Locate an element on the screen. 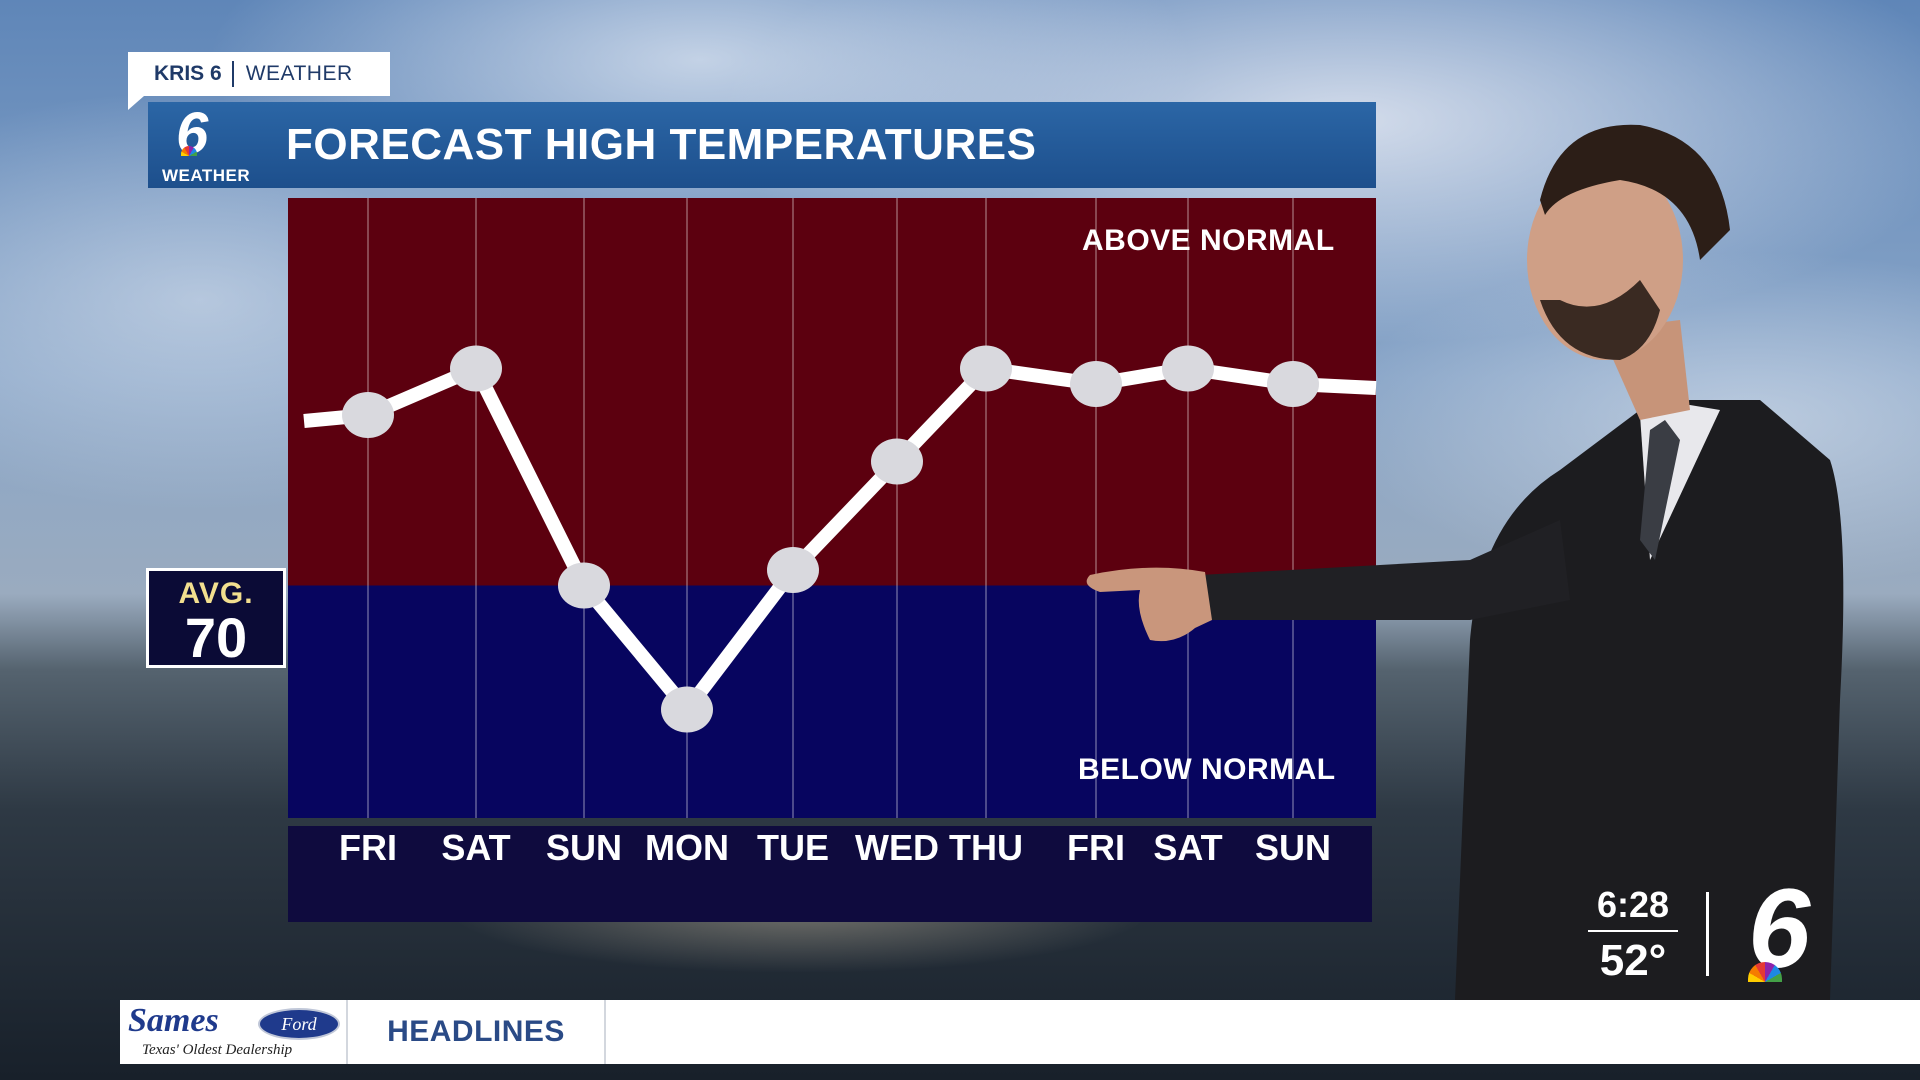  chart-title: FORECAST HIGH TEMPERATURES is located at coordinates (661, 144).